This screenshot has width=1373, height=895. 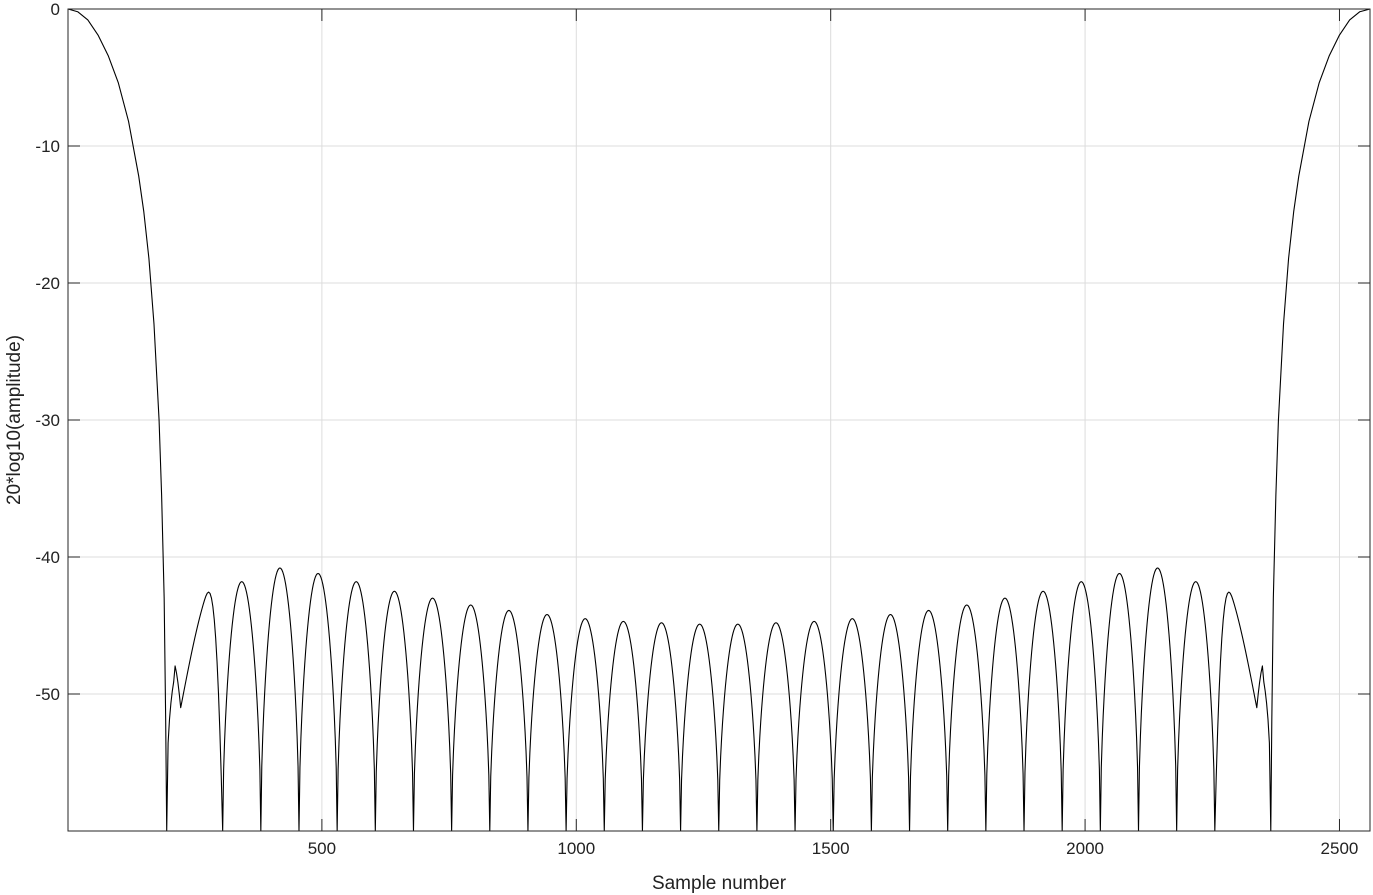 What do you see at coordinates (1085, 848) in the screenshot?
I see `x-tick-label: 2000` at bounding box center [1085, 848].